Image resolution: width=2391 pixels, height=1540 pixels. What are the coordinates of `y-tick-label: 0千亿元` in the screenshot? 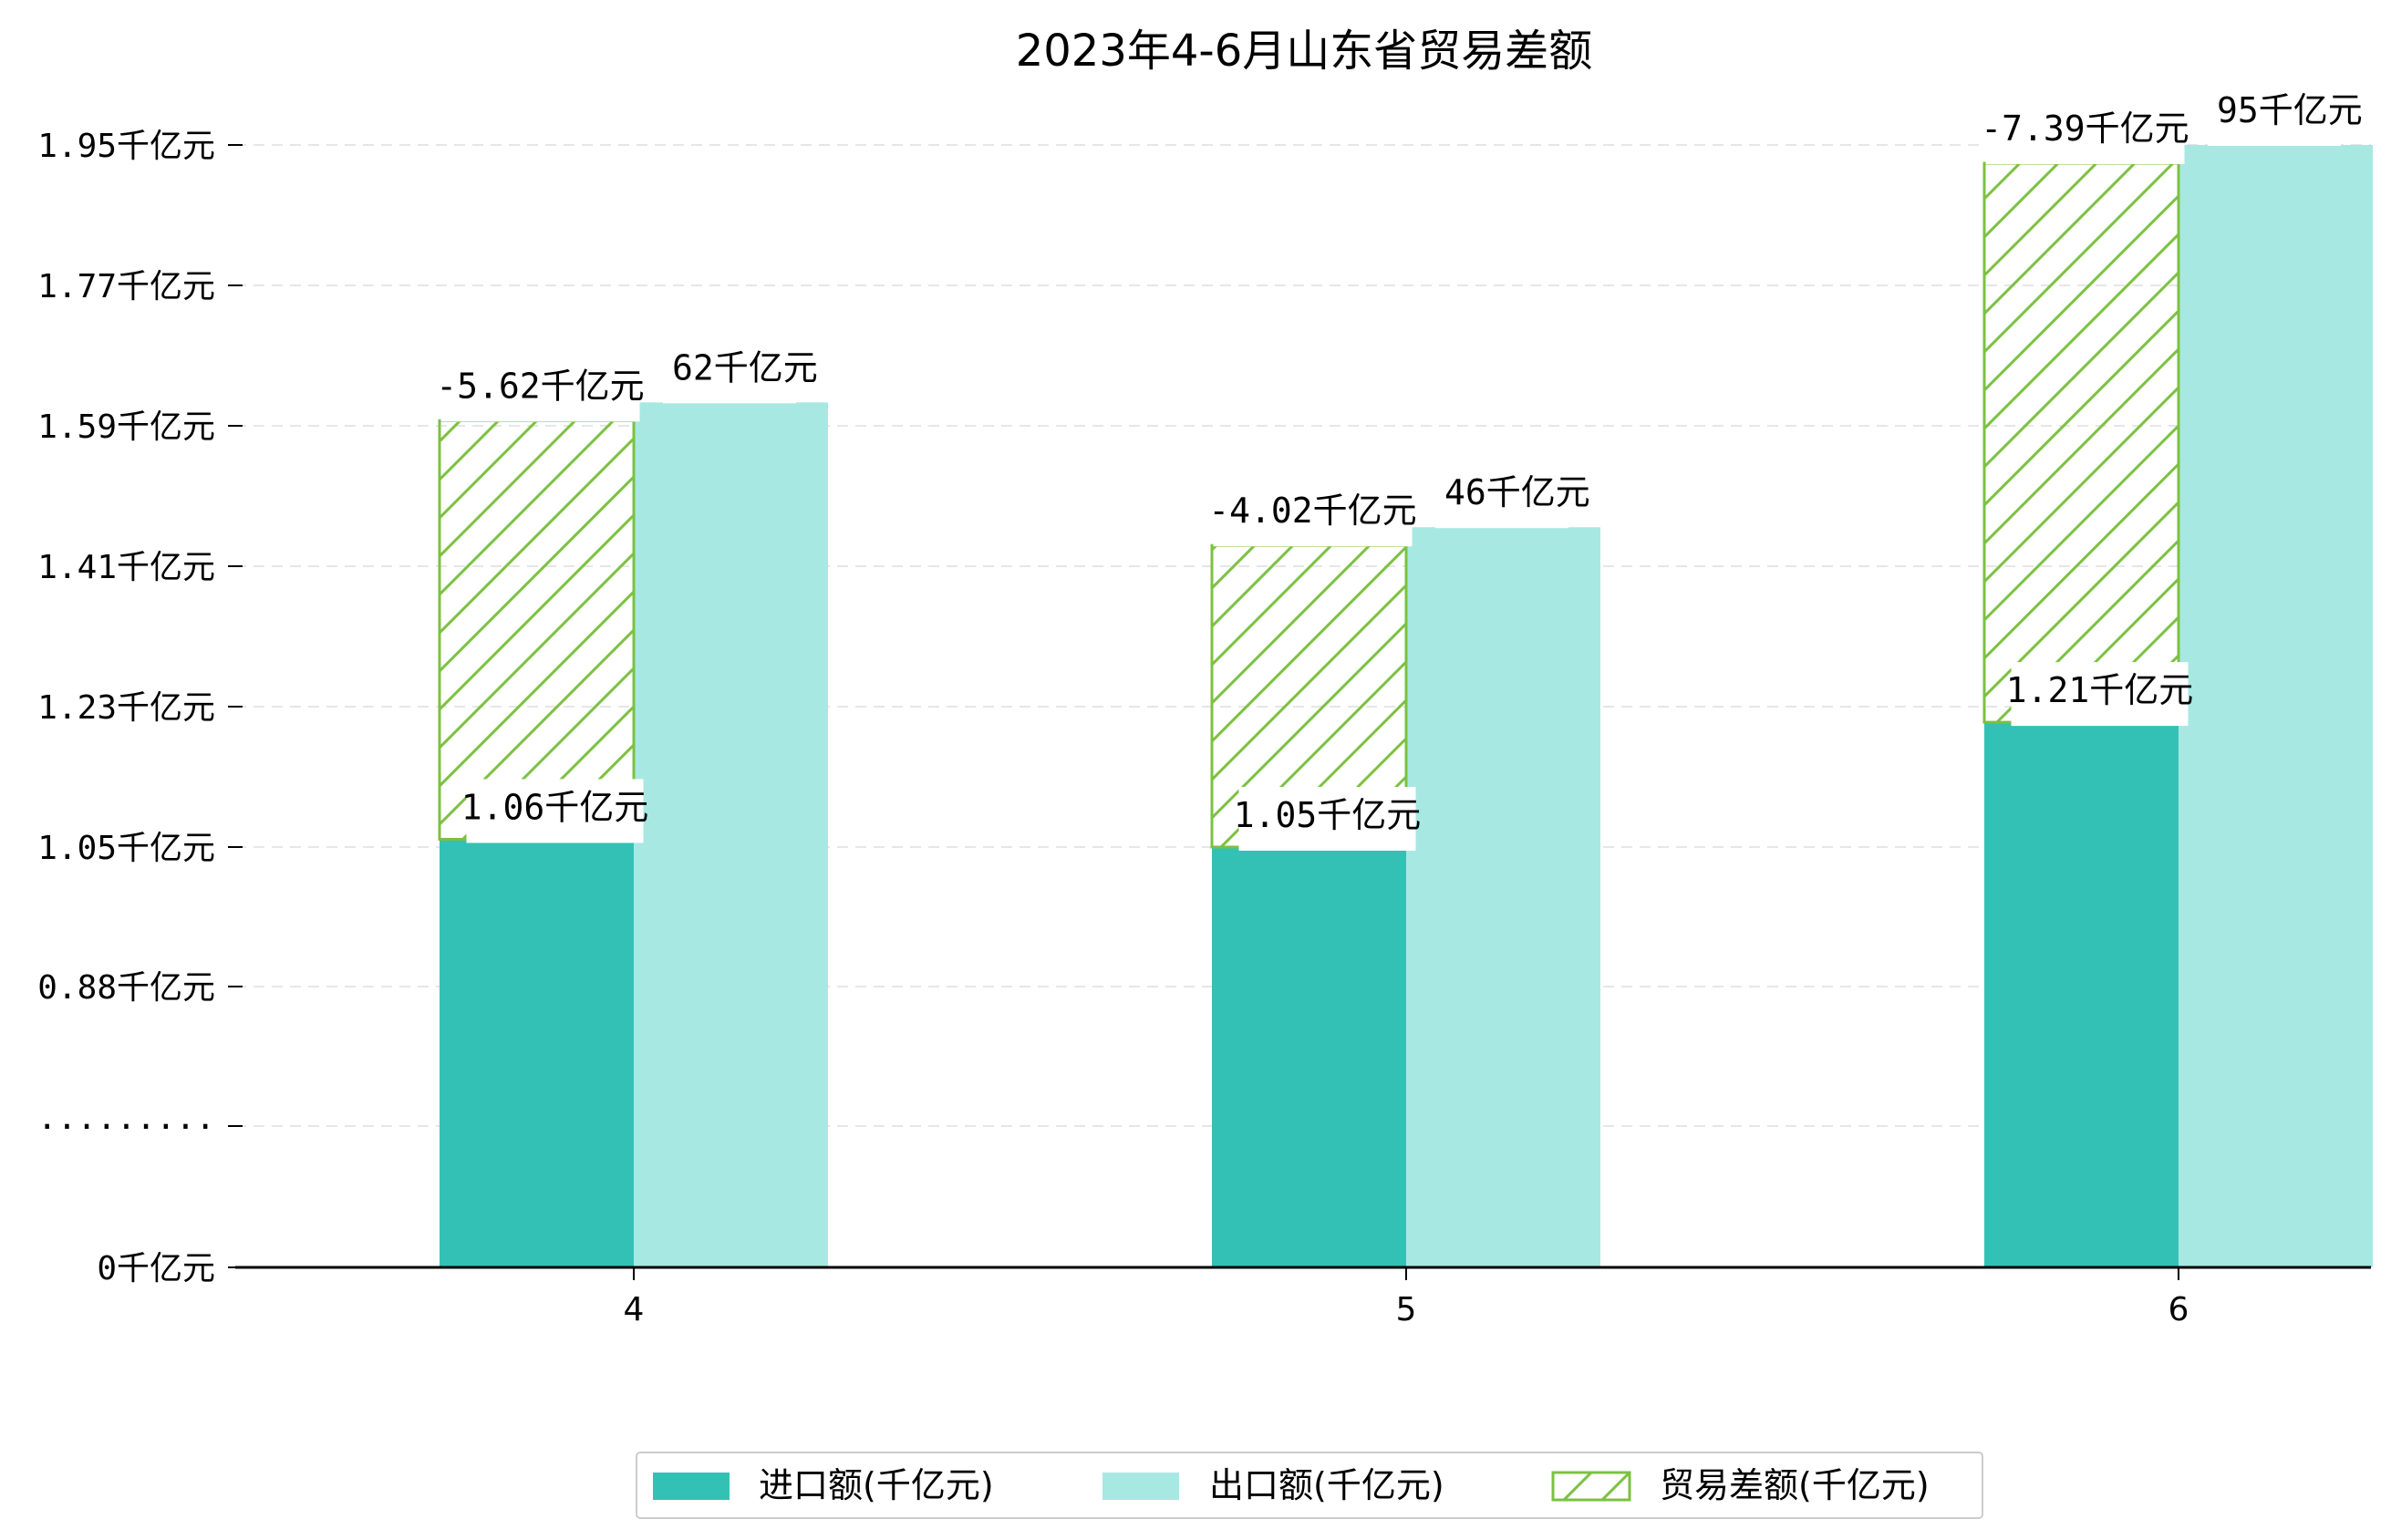 It's located at (156, 1268).